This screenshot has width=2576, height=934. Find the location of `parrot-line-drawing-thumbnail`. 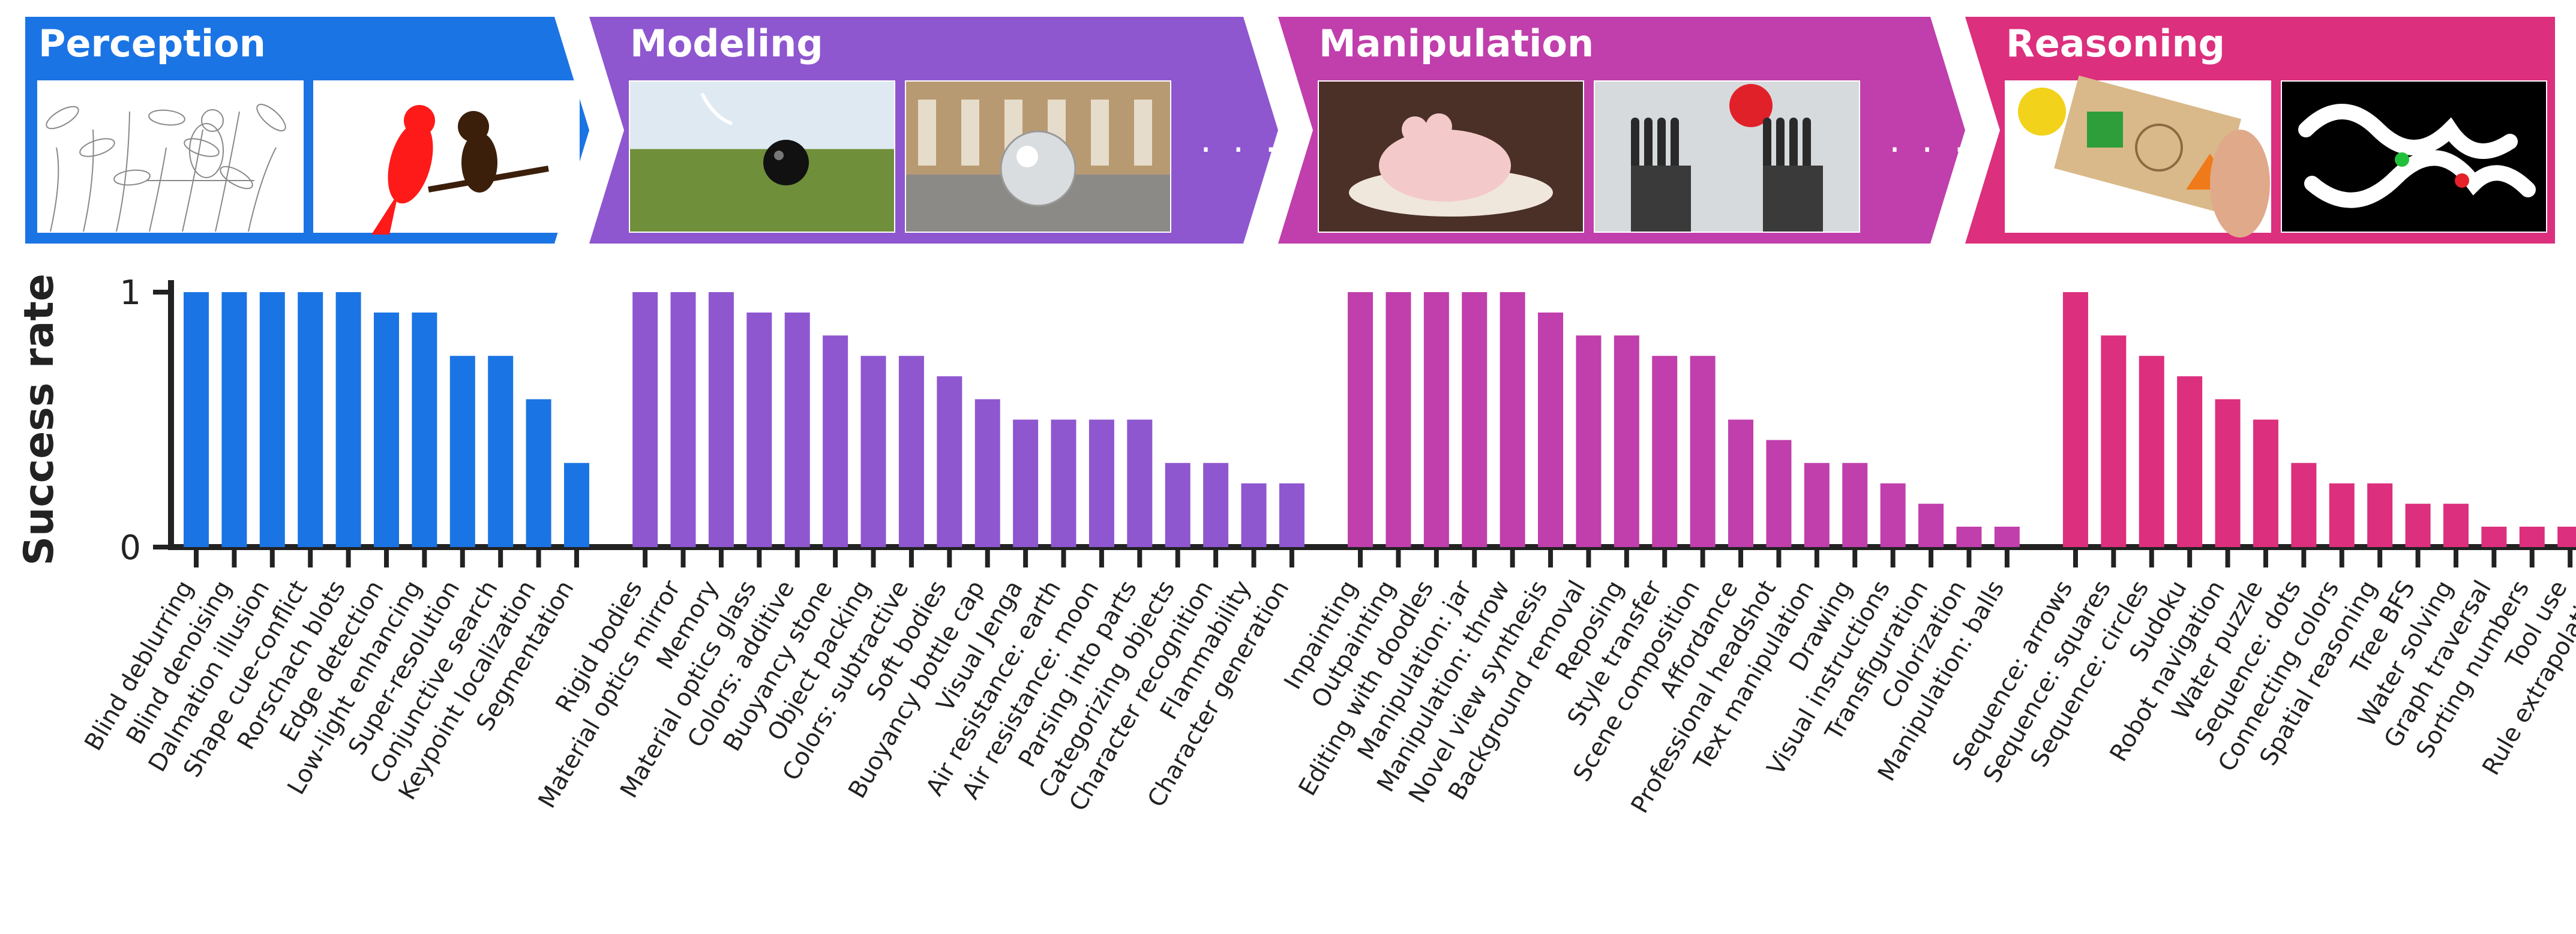

parrot-line-drawing-thumbnail is located at coordinates (170, 156).